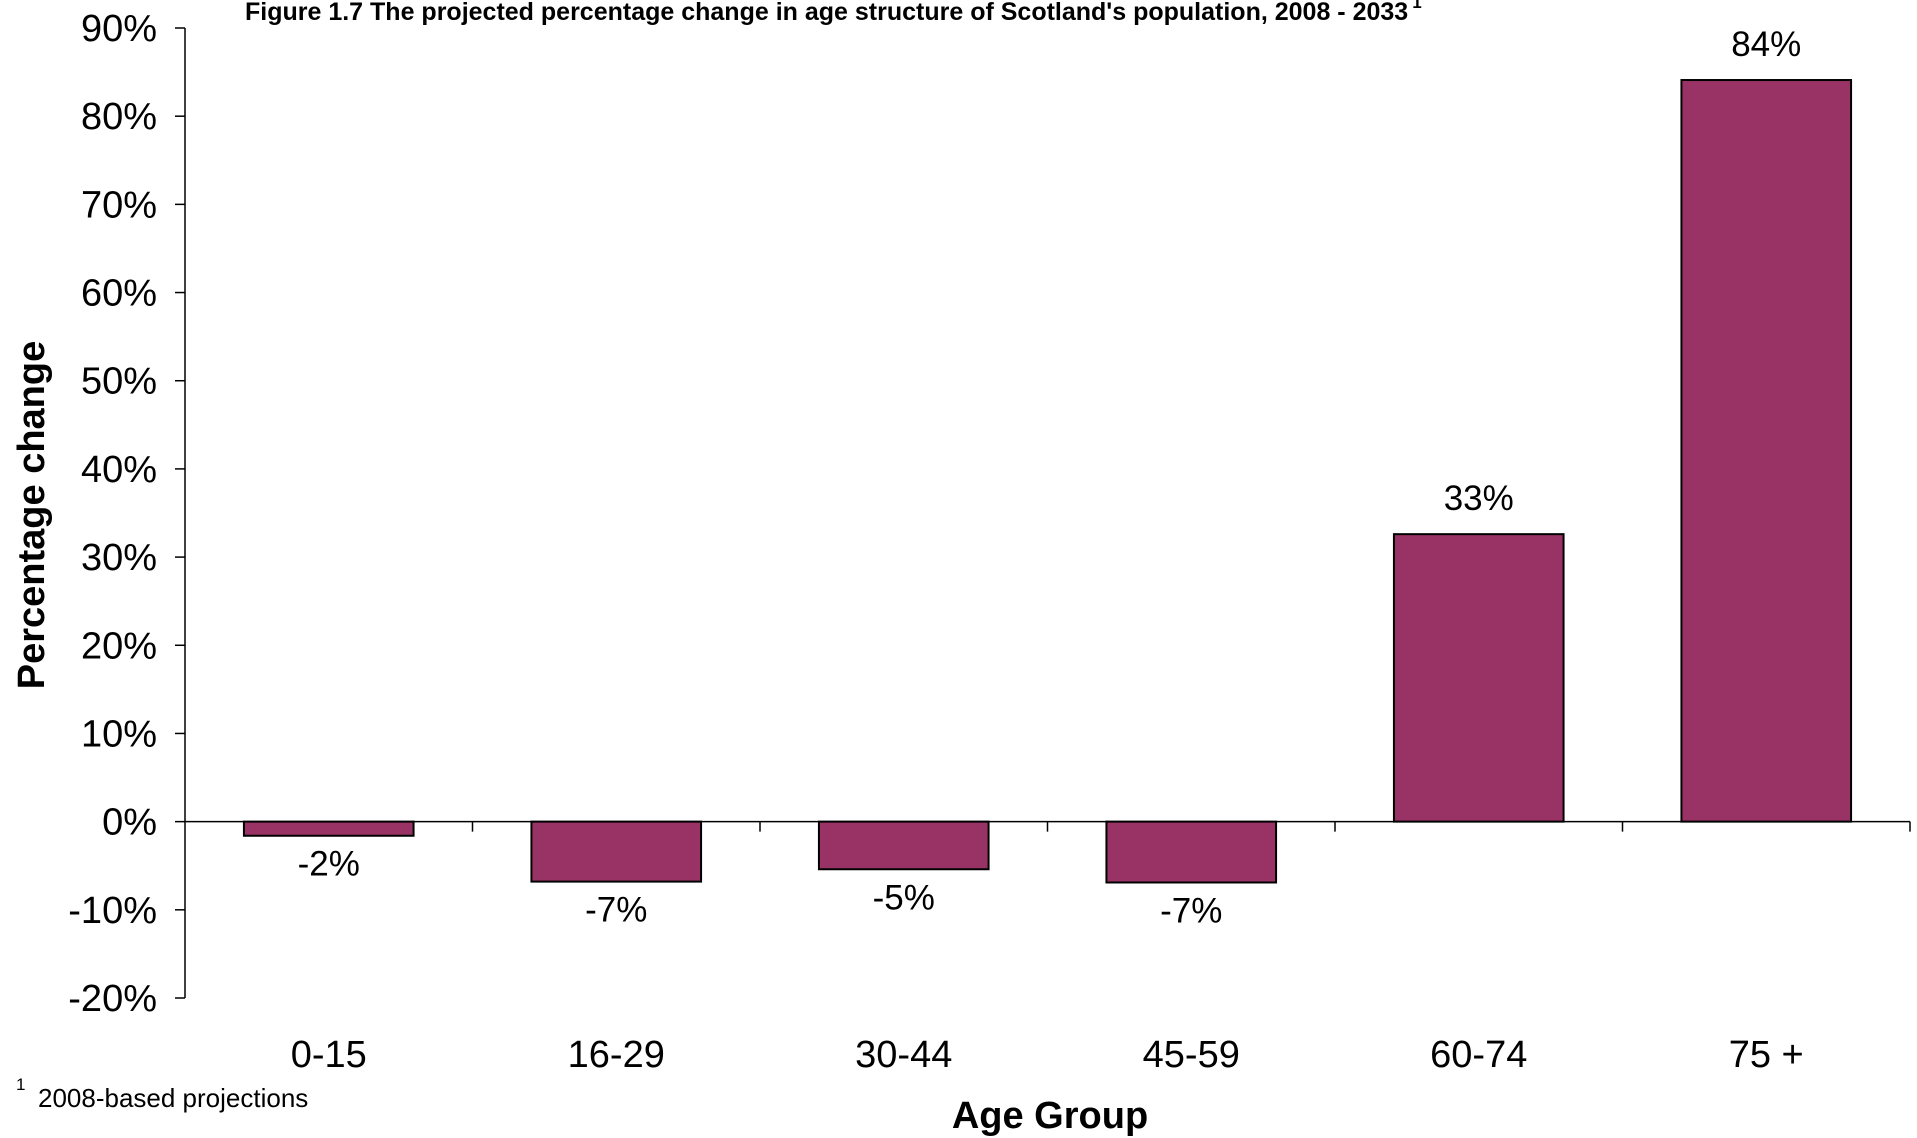 The width and height of the screenshot is (1917, 1138). I want to click on y-tick-label: 30%, so click(119, 558).